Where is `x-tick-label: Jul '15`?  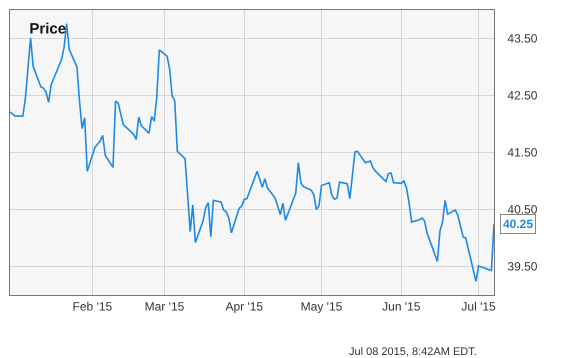
x-tick-label: Jul '15 is located at coordinates (478, 306).